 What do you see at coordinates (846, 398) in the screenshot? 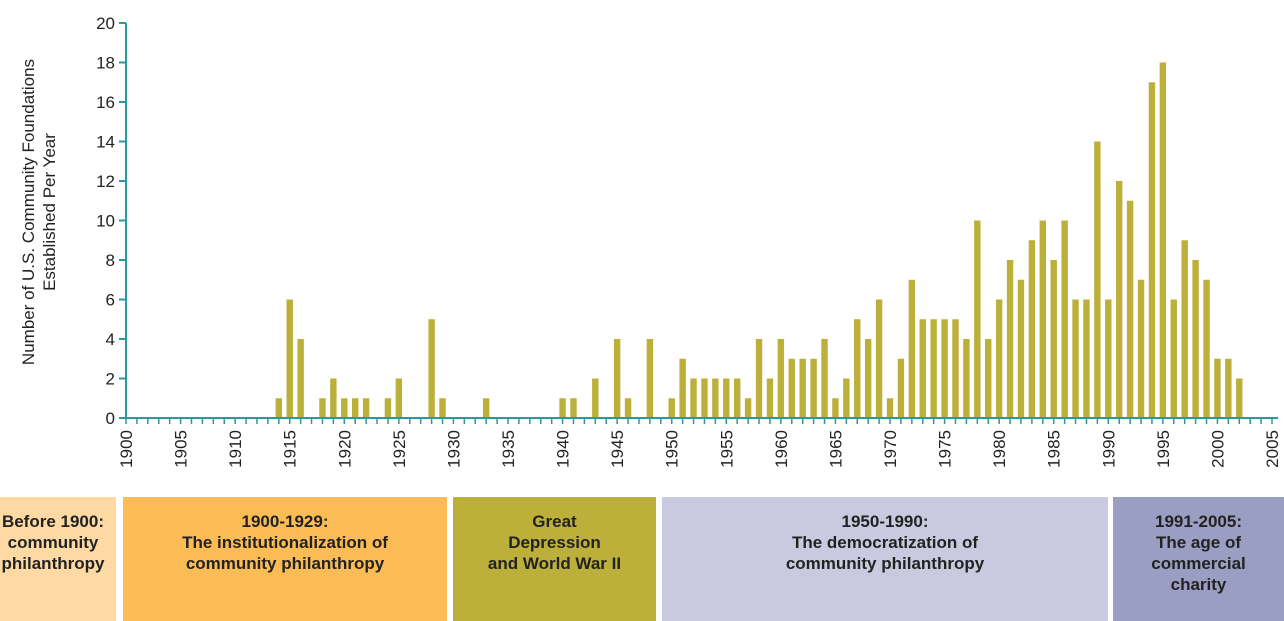
I see `bar-1966` at bounding box center [846, 398].